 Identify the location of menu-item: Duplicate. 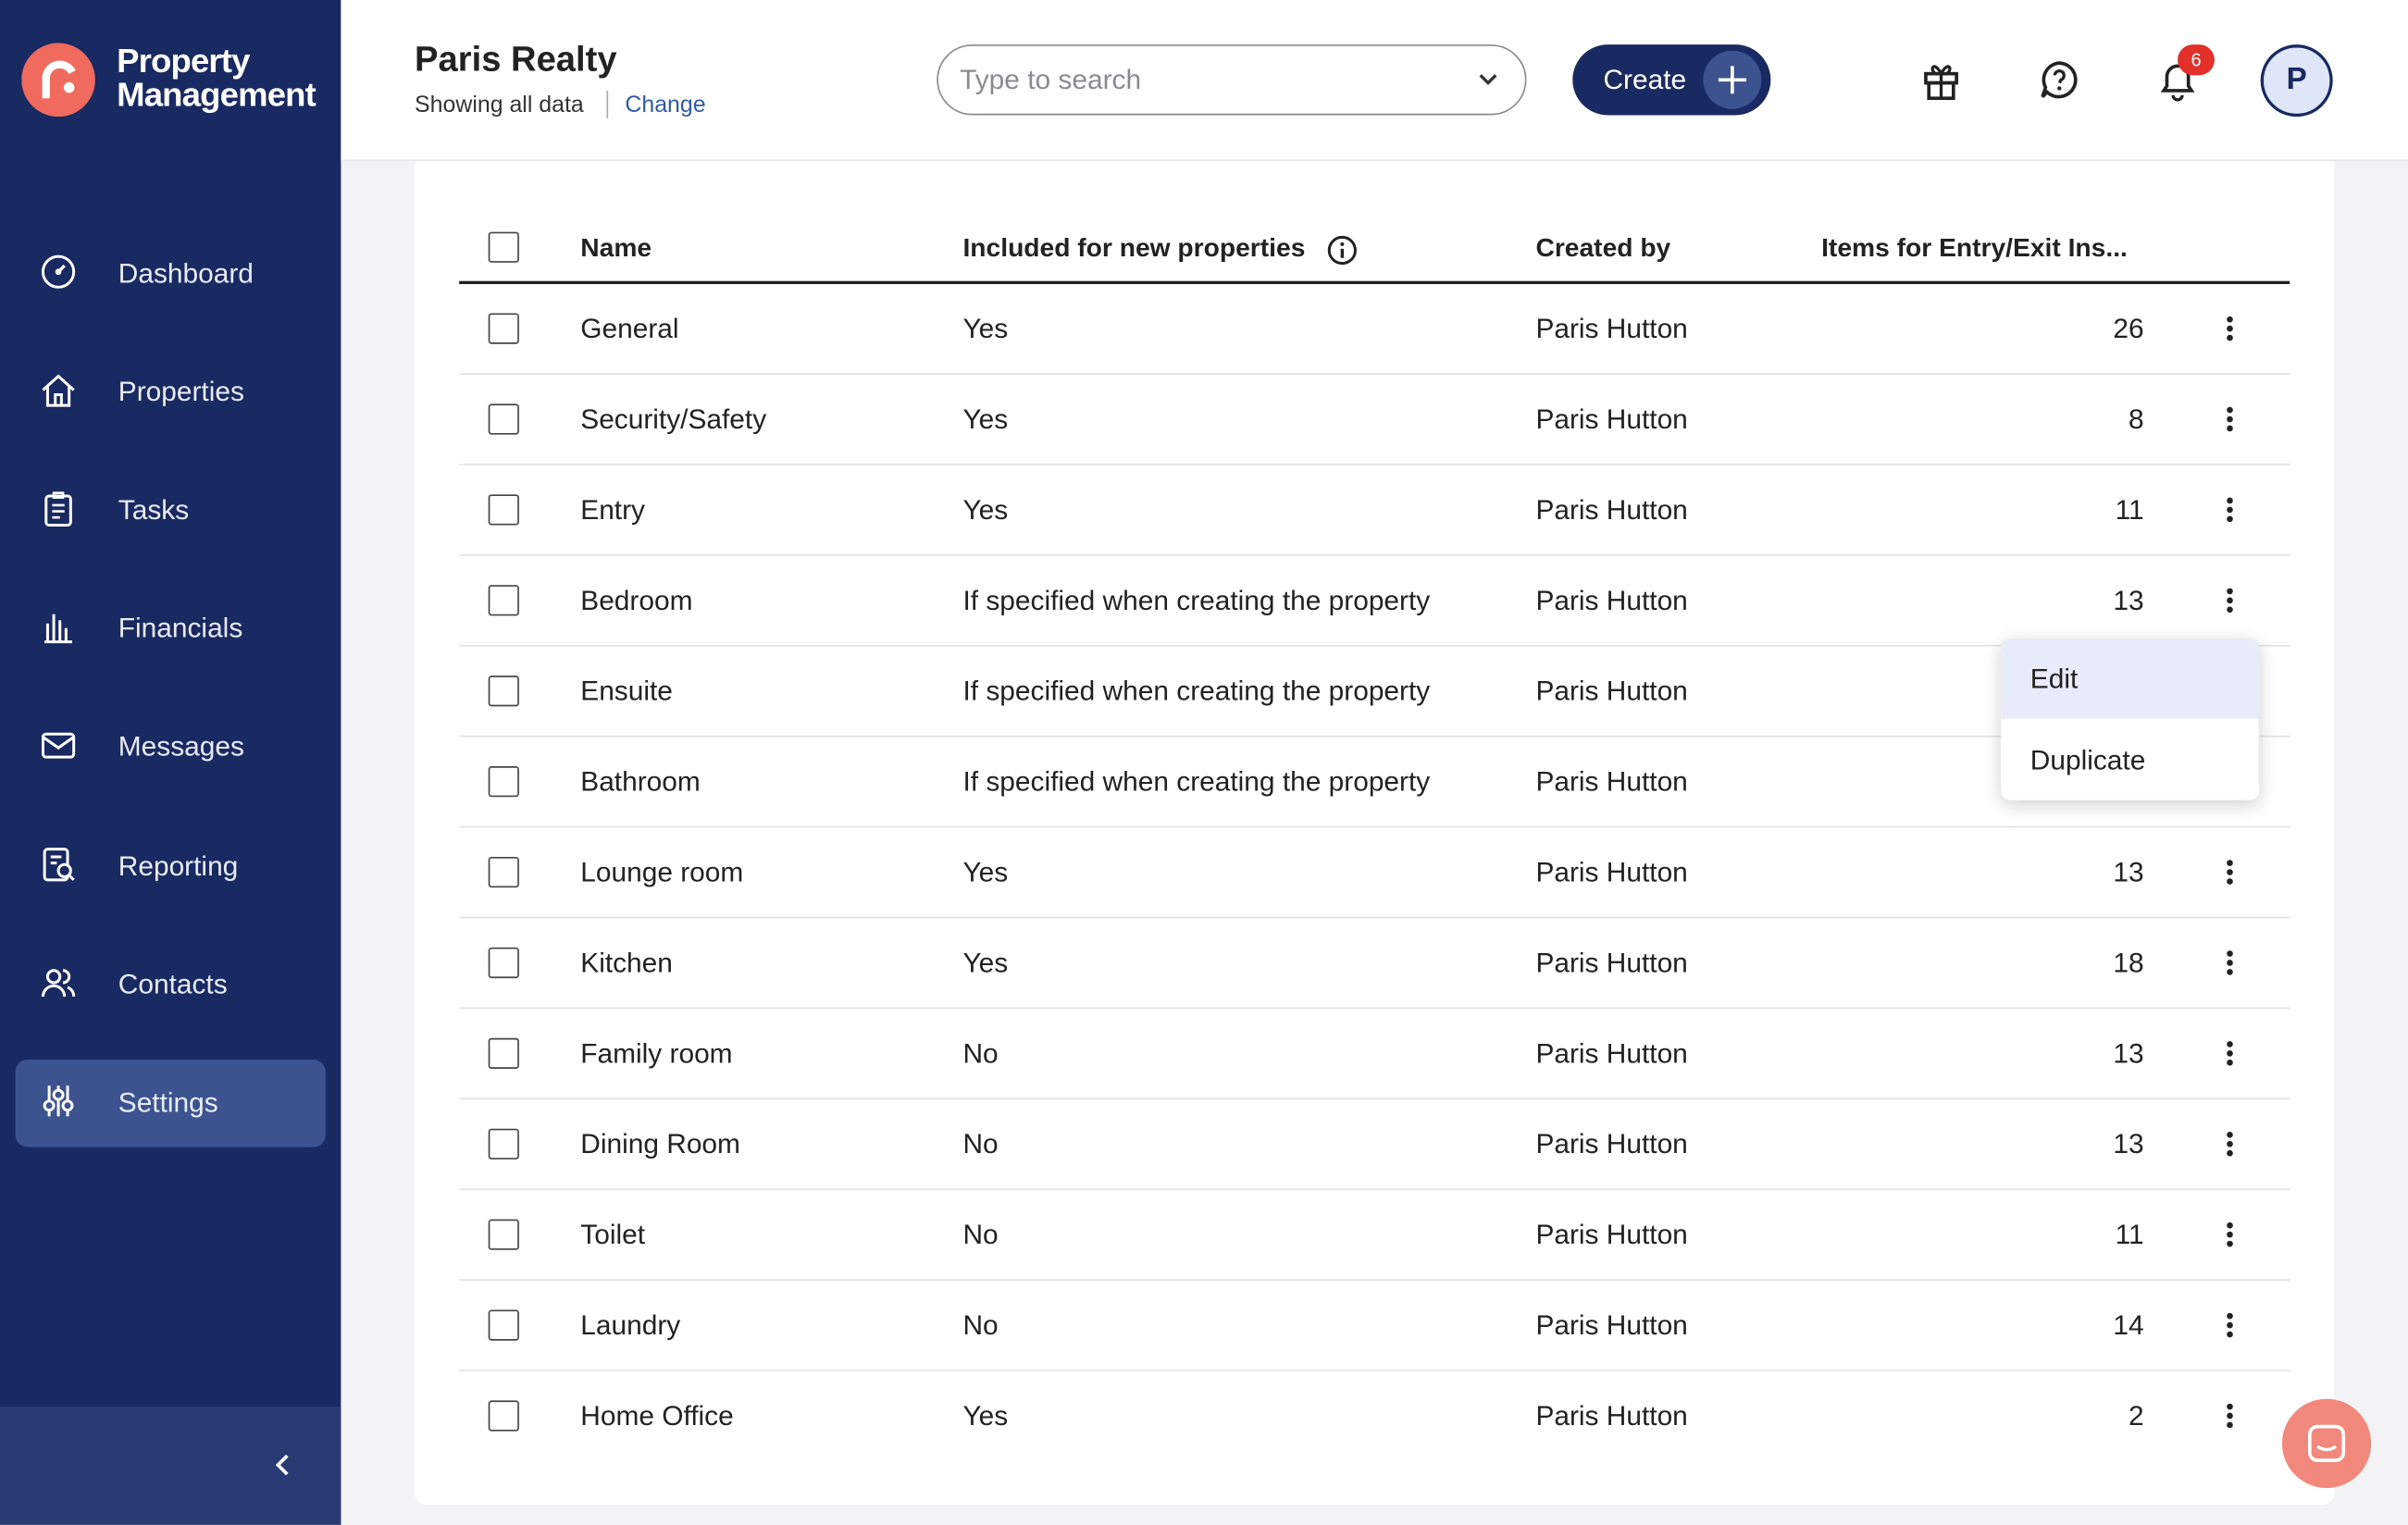
(2087, 760).